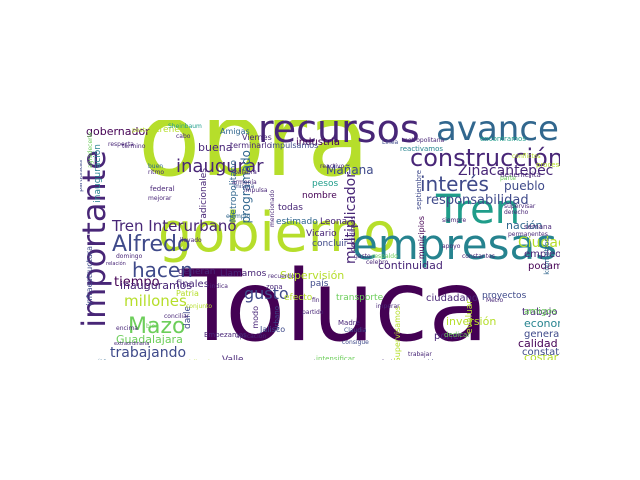 The height and width of the screenshot is (480, 640). I want to click on cloud-word: economía, so click(542, 323).